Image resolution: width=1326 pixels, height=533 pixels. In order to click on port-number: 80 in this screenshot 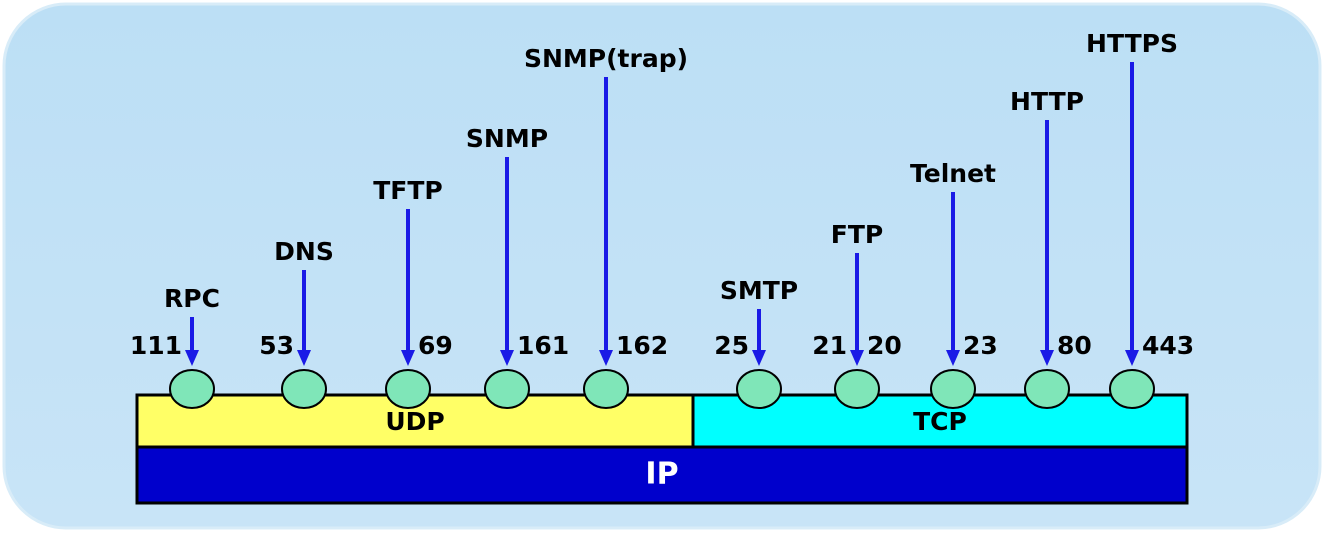, I will do `click(1074, 345)`.